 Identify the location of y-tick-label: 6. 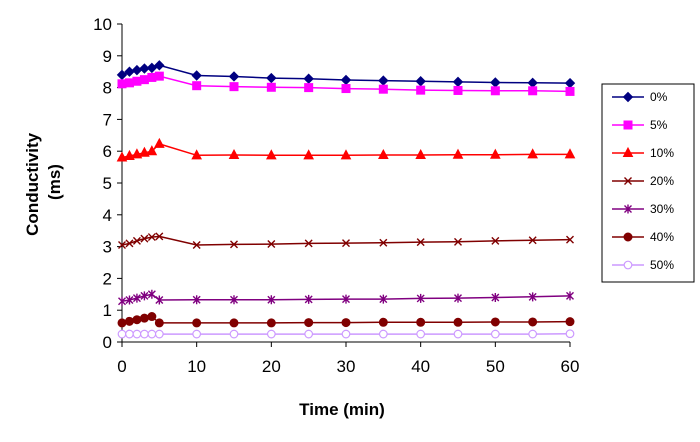
(107, 151).